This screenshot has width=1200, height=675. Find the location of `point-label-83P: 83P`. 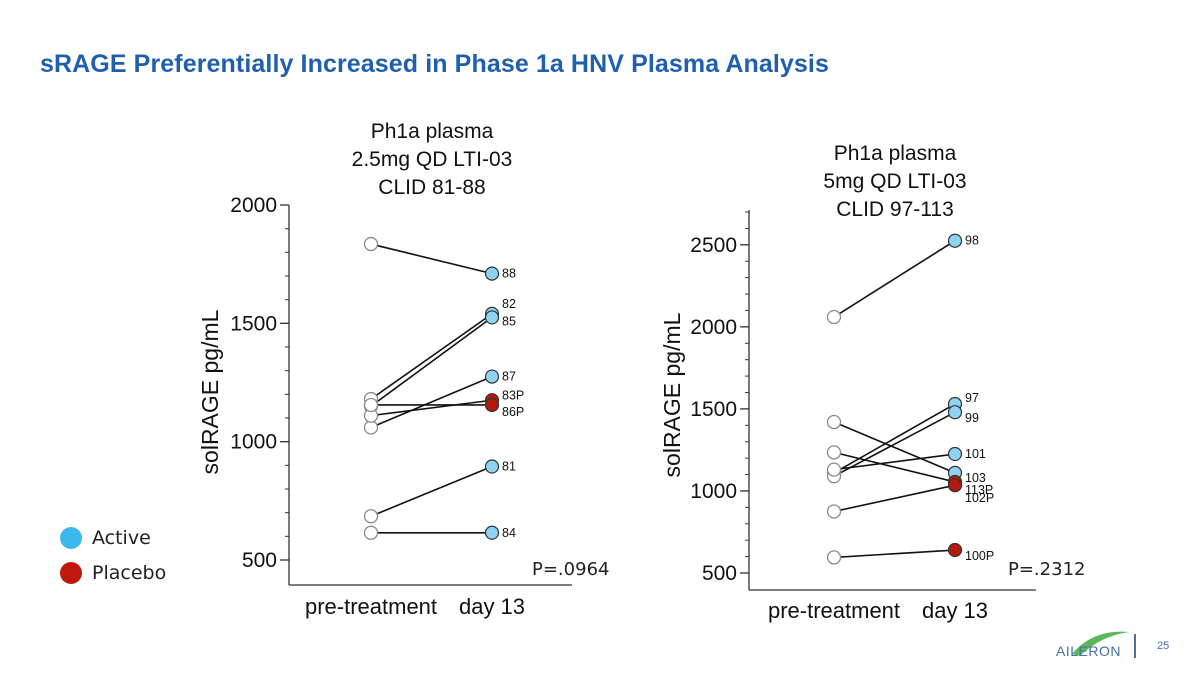

point-label-83P: 83P is located at coordinates (513, 395).